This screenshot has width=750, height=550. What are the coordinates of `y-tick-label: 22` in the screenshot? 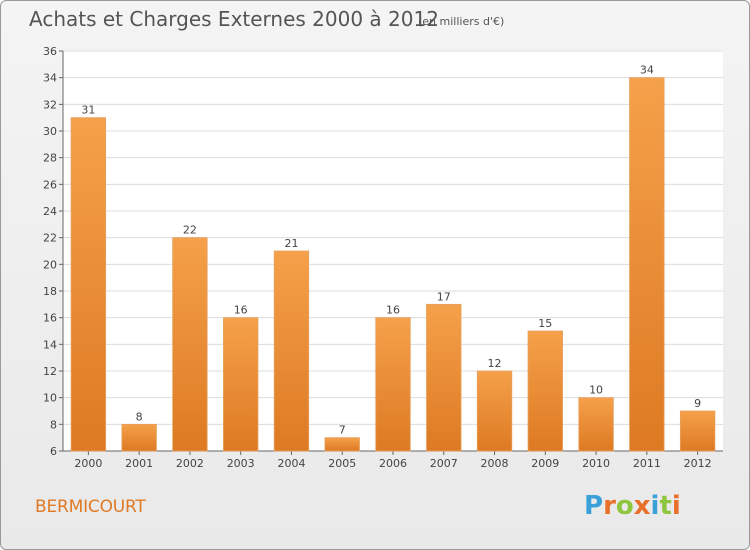 It's located at (50, 238).